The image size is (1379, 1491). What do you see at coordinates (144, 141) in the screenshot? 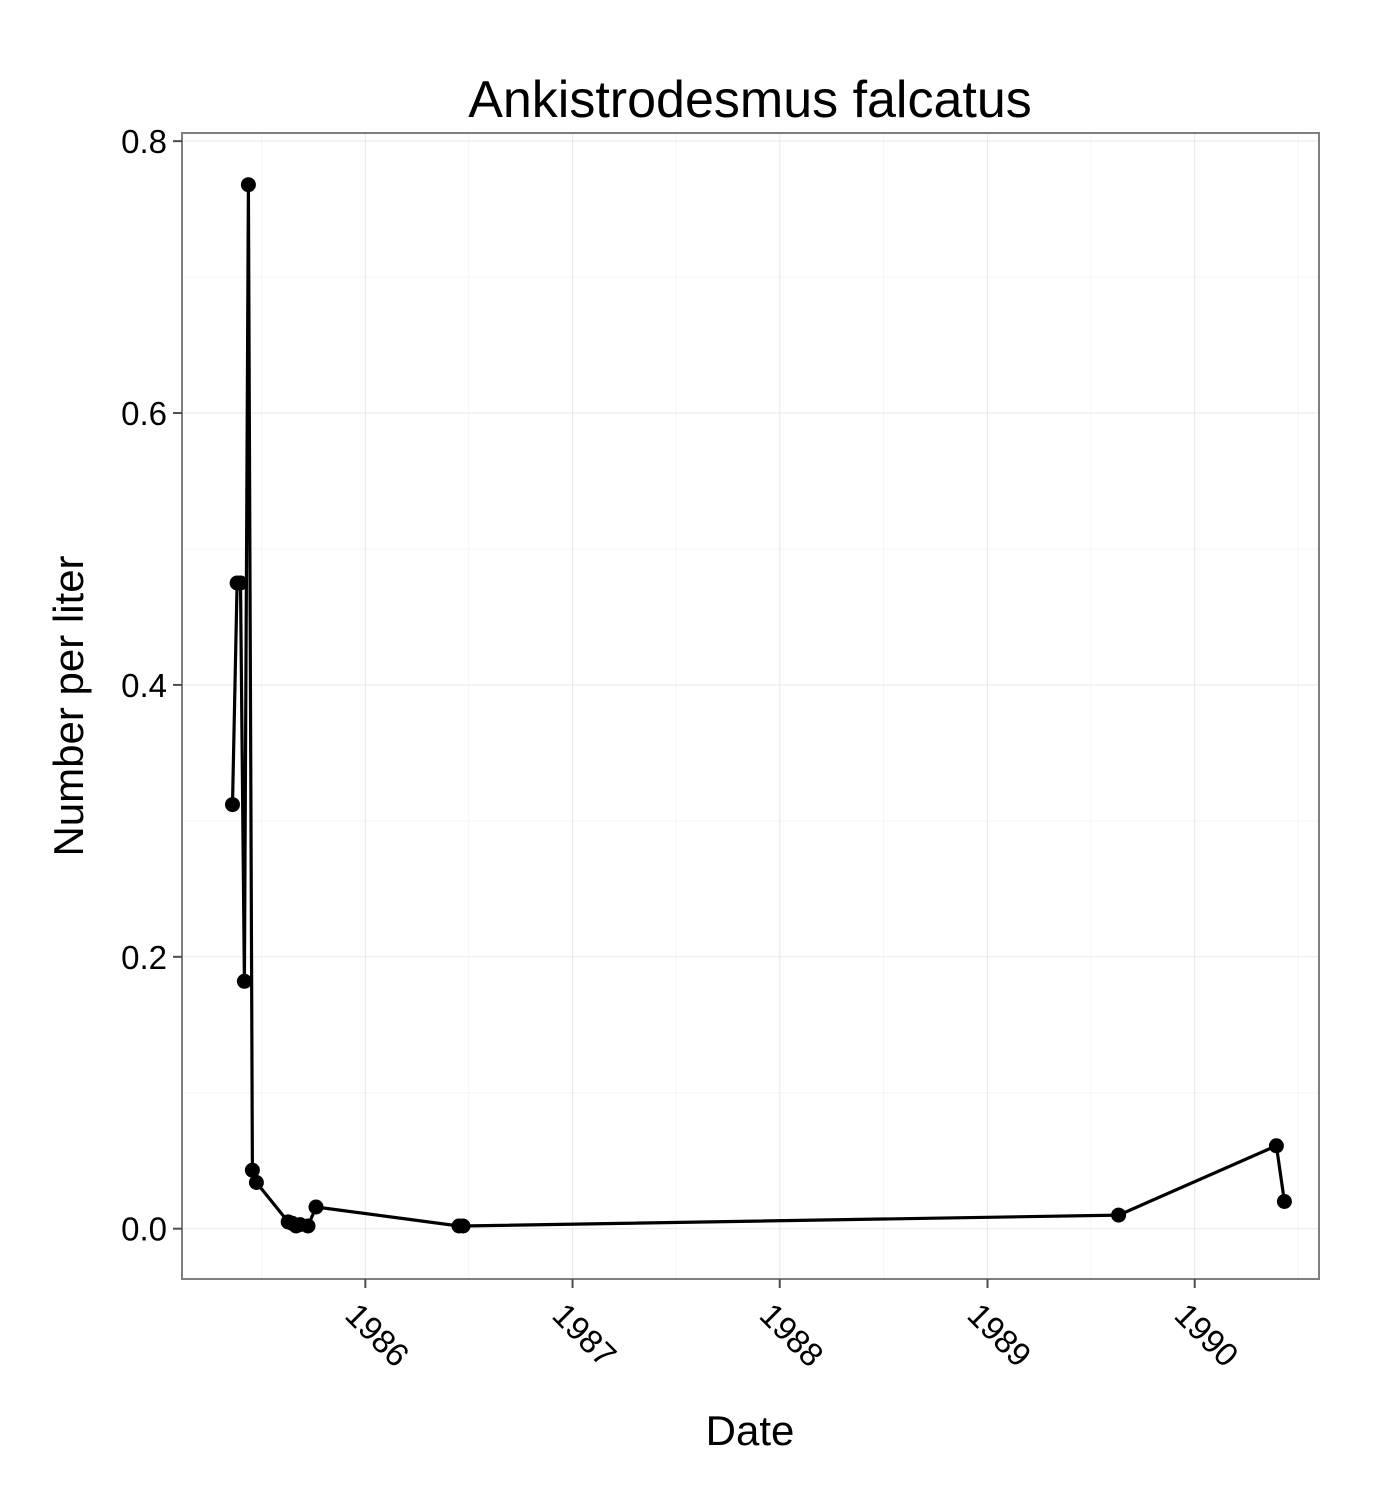
I see `y-tick-label: 0.8` at bounding box center [144, 141].